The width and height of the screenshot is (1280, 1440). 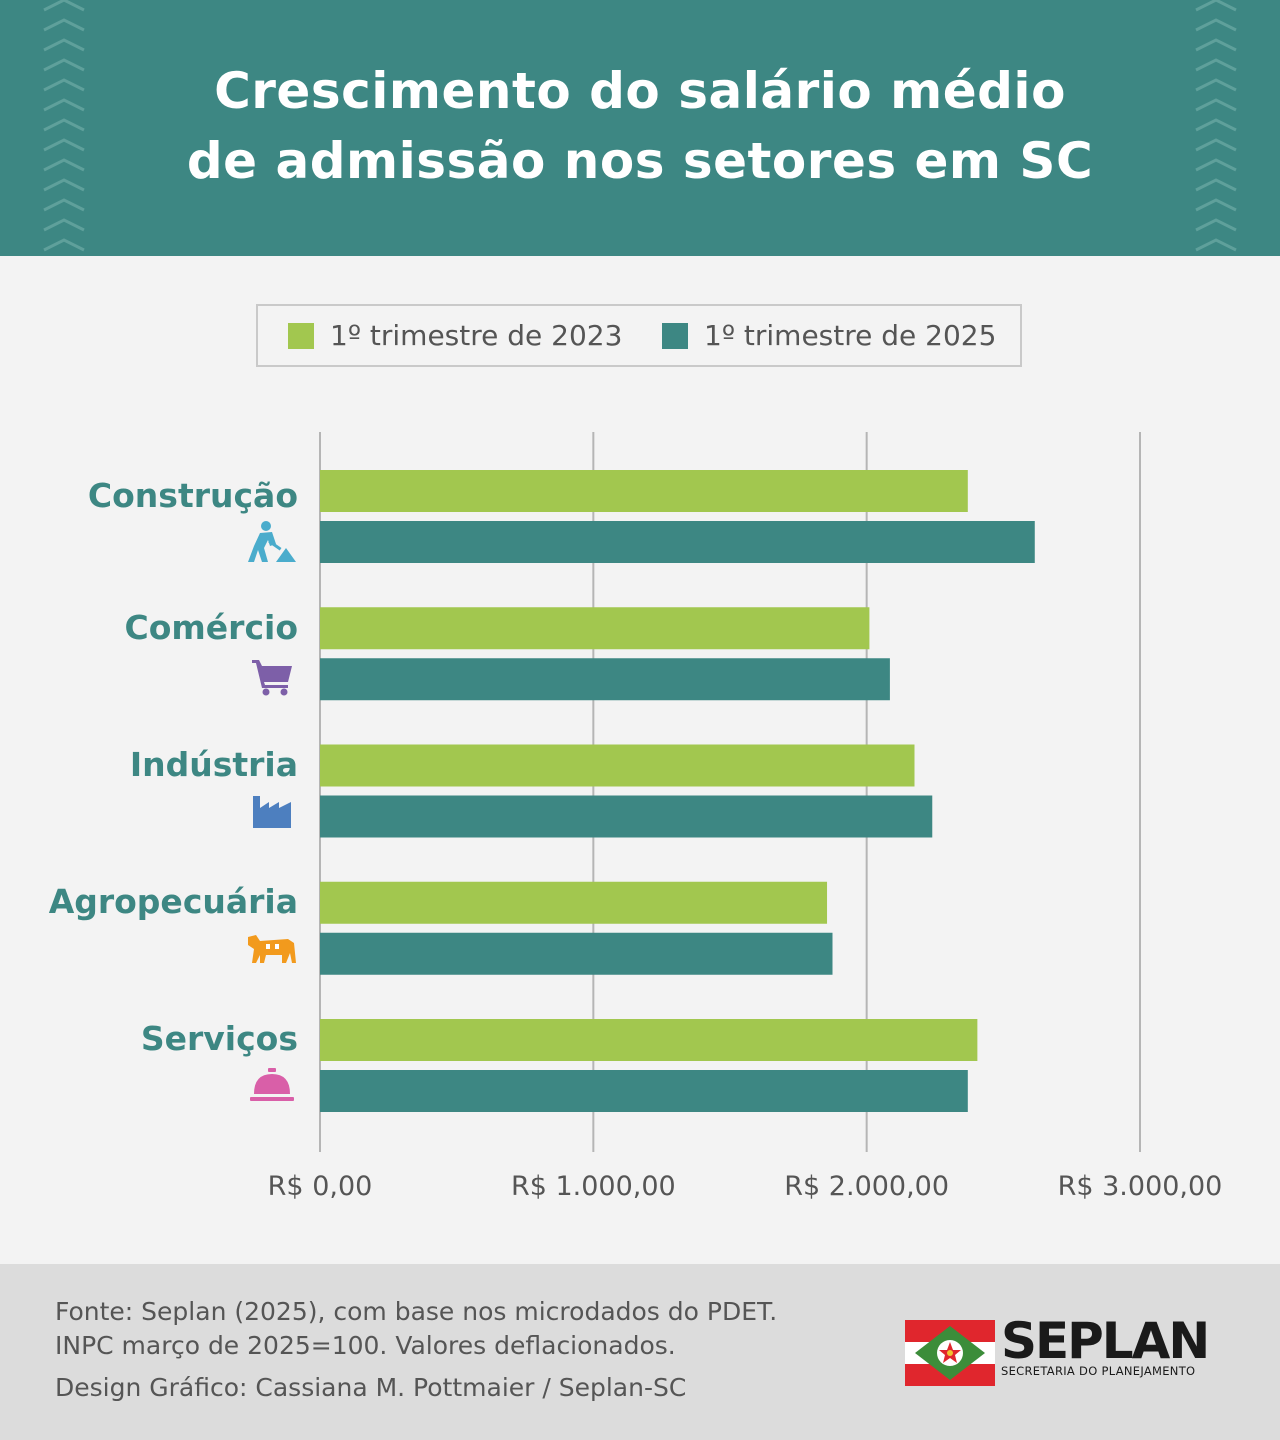 What do you see at coordinates (574, 902) in the screenshot?
I see `bar-agropecuaria-2023` at bounding box center [574, 902].